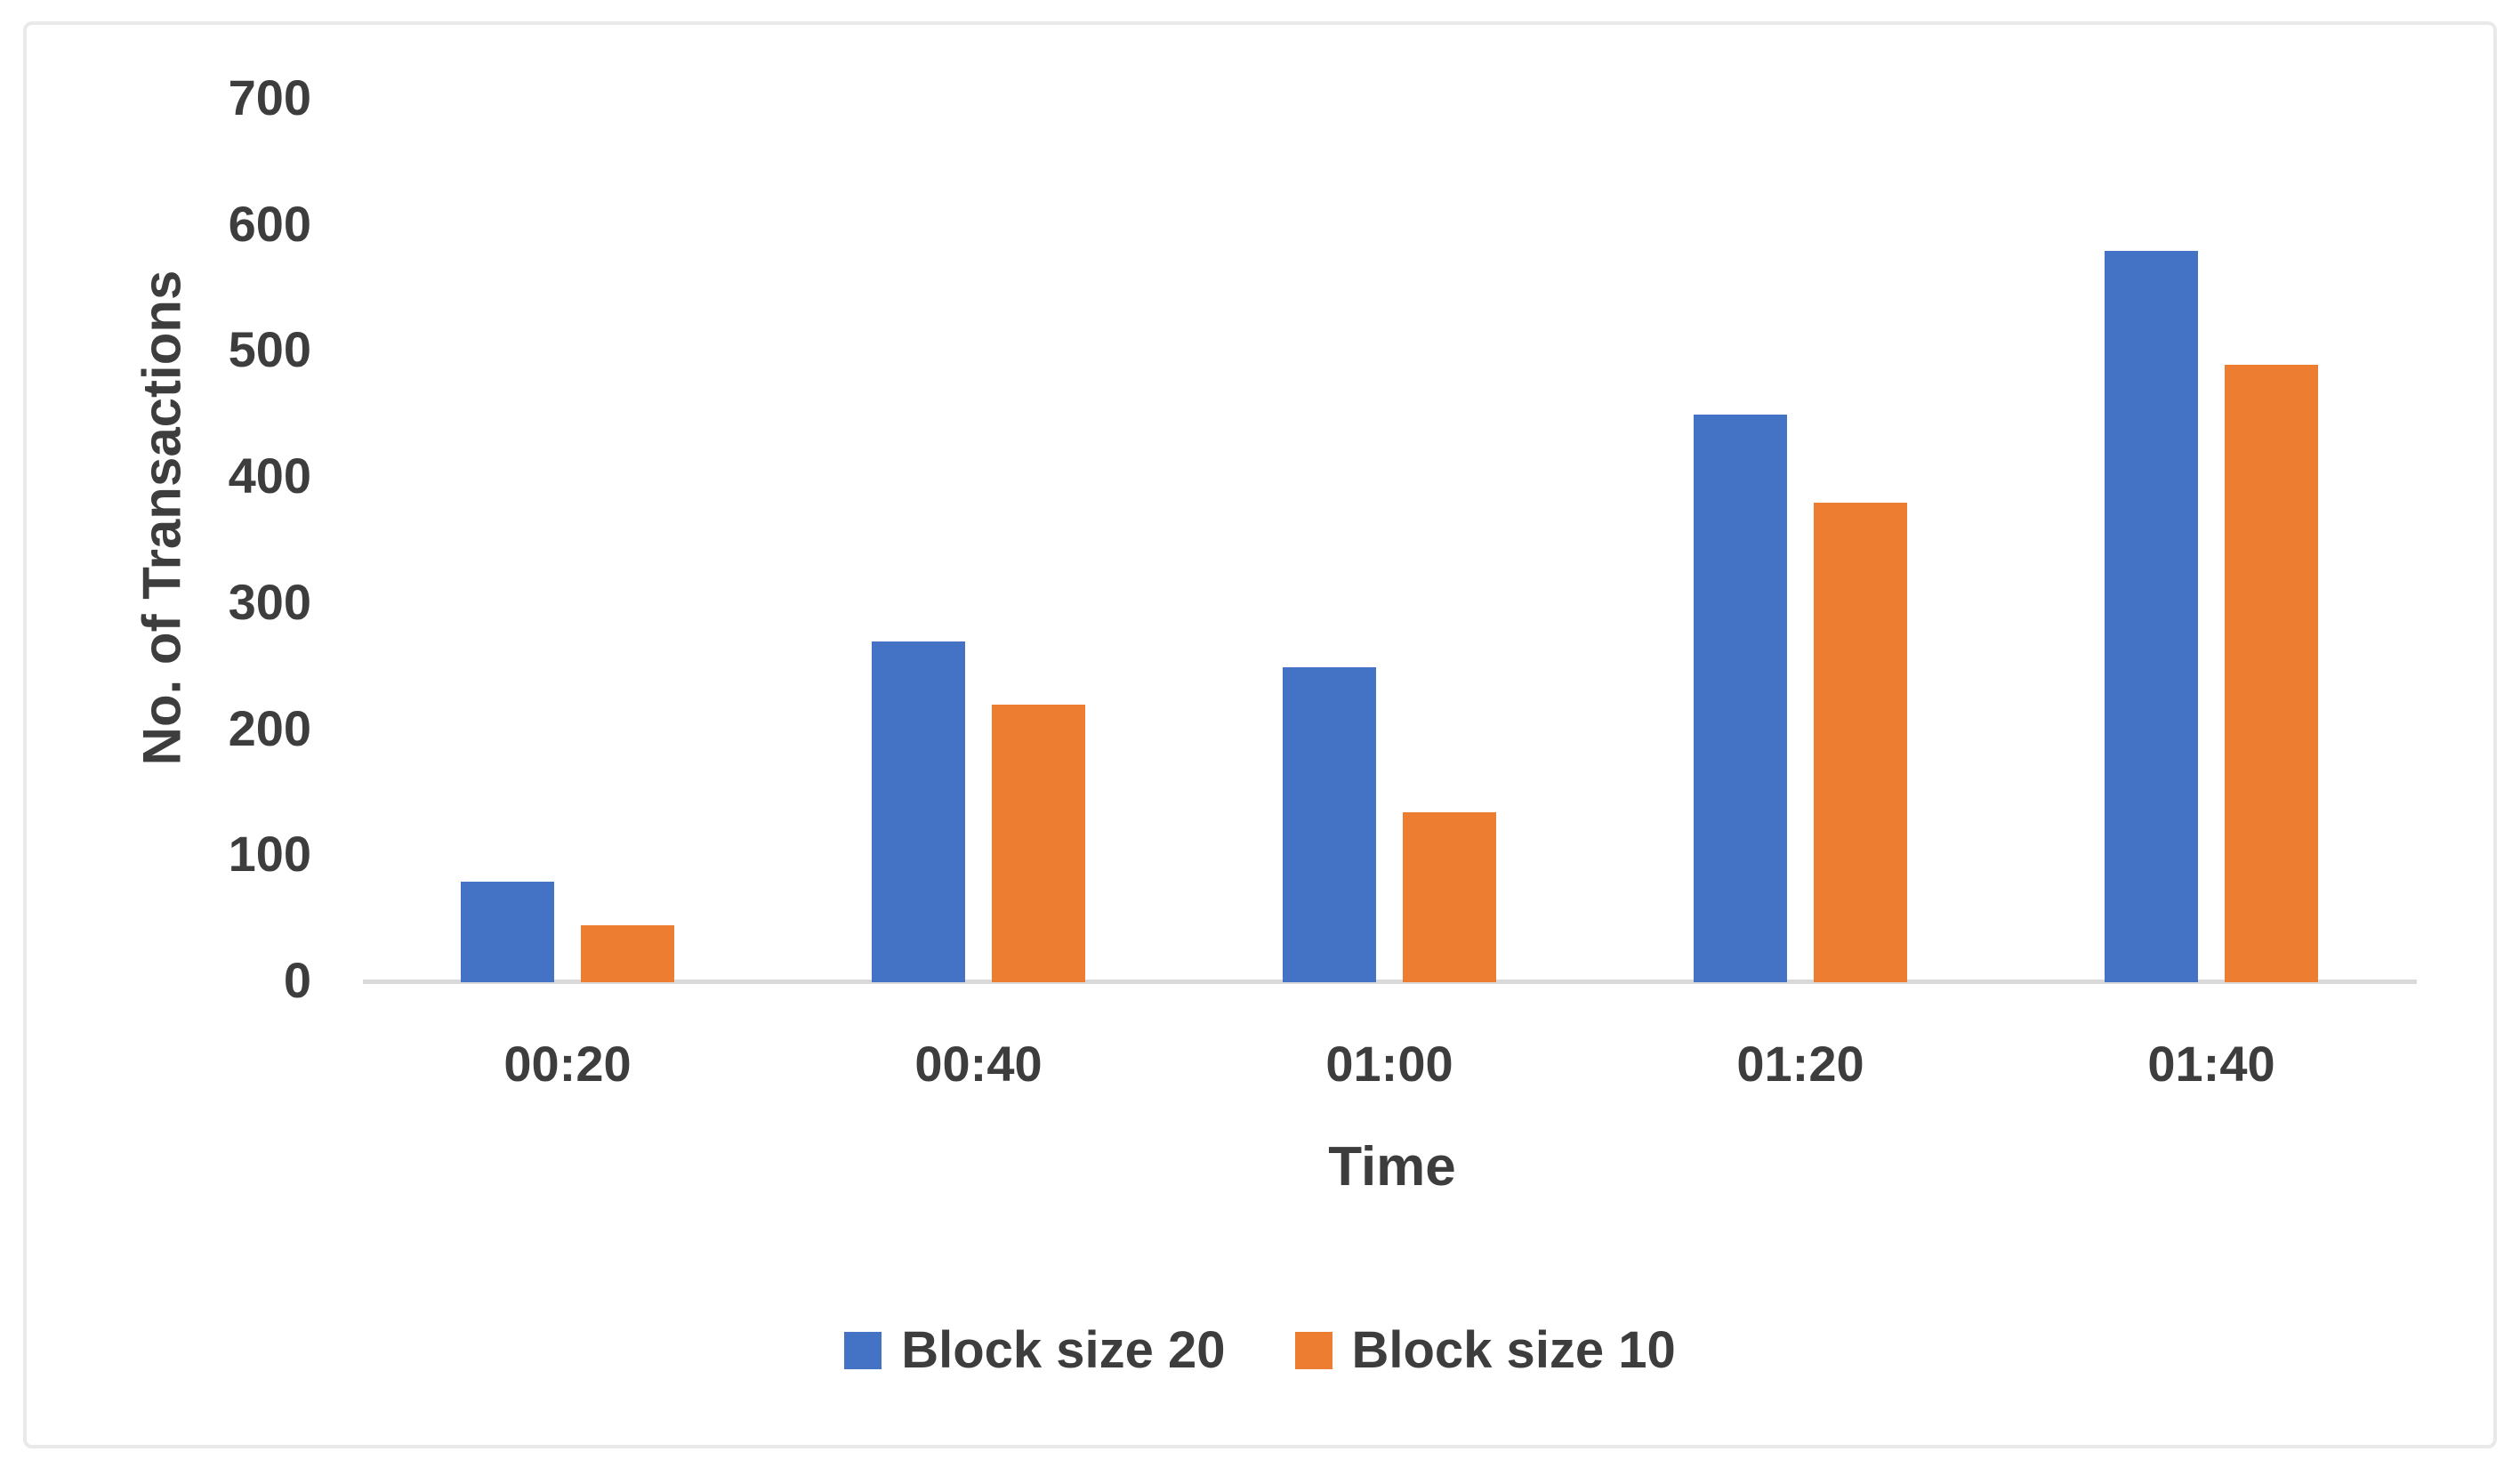 The image size is (2520, 1468). I want to click on y-tick-label: 600, so click(269, 223).